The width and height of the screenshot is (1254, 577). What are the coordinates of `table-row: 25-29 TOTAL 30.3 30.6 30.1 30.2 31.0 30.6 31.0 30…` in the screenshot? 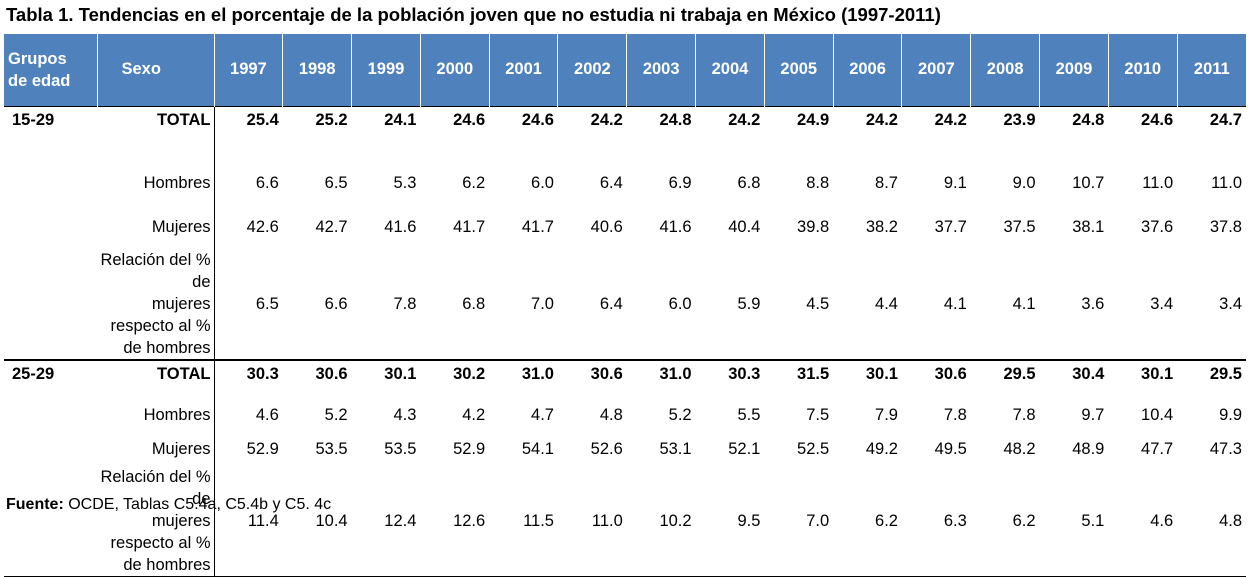 It's located at (625, 378).